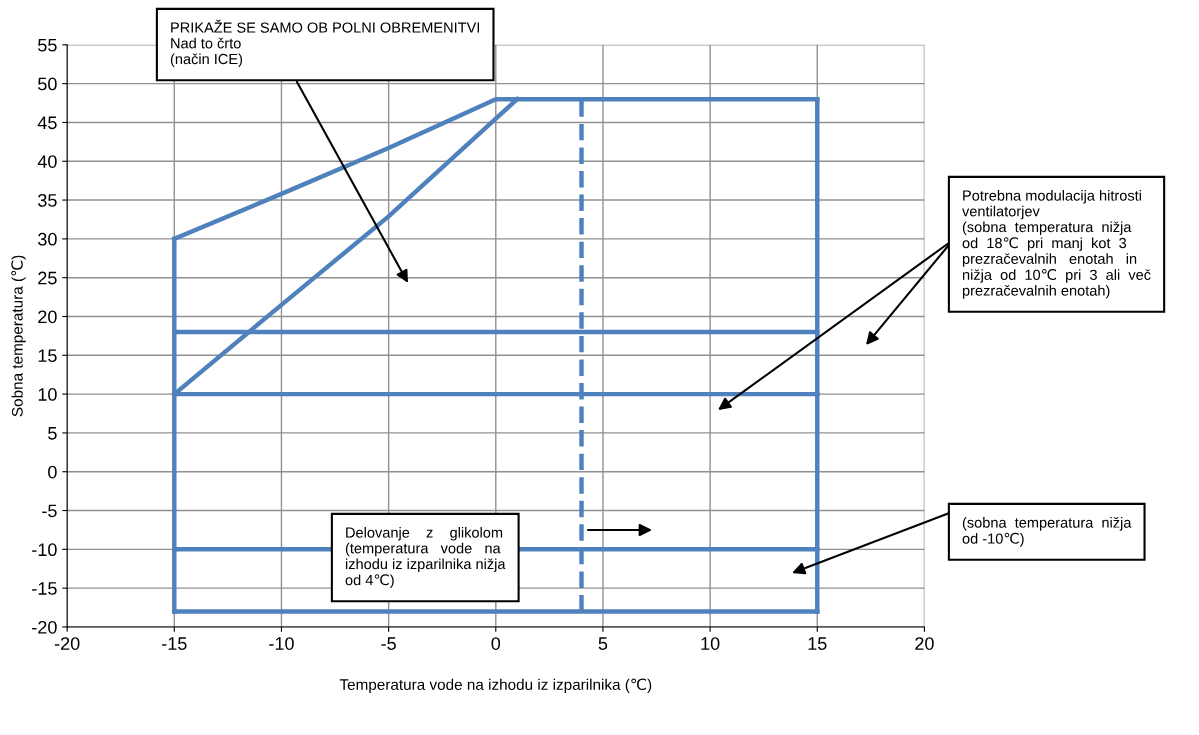 This screenshot has width=1199, height=735. What do you see at coordinates (603, 643) in the screenshot?
I see `x-tick-label: 5` at bounding box center [603, 643].